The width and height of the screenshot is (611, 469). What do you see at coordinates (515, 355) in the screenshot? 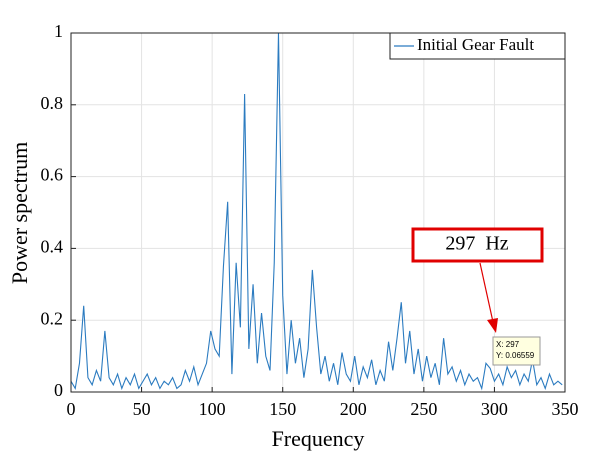
I see `datatip-y: Y: 0.06559` at bounding box center [515, 355].